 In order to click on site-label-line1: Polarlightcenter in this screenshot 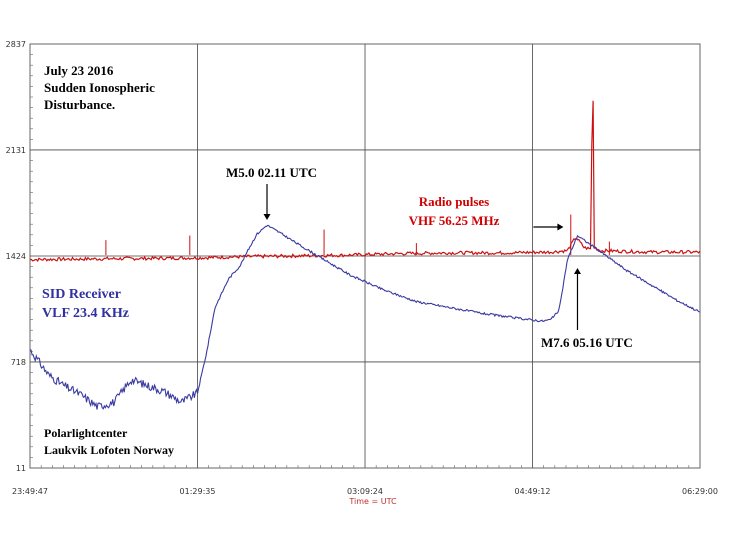, I will do `click(86, 433)`.